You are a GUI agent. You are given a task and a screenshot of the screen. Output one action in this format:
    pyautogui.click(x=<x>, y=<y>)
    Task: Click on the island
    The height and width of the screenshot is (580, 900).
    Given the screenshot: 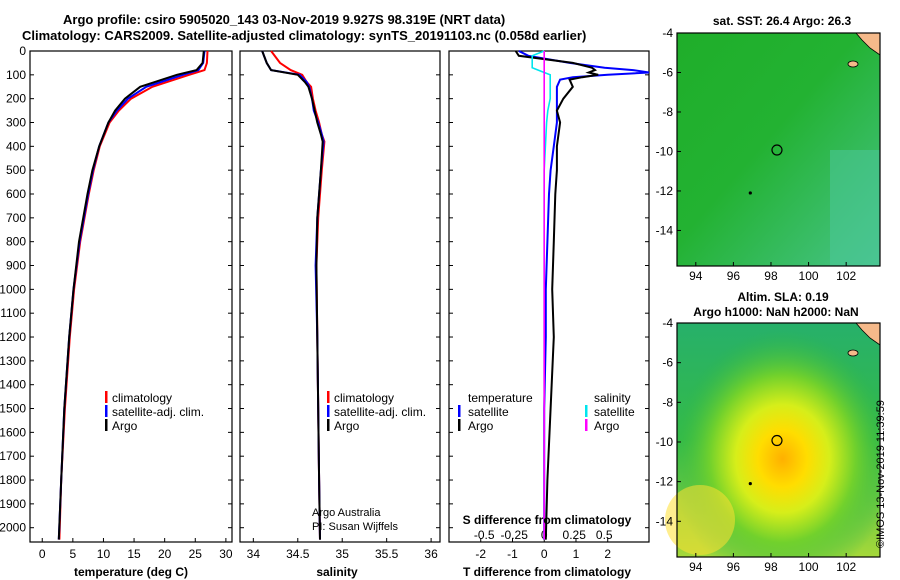 What is the action you would take?
    pyautogui.click(x=853, y=353)
    